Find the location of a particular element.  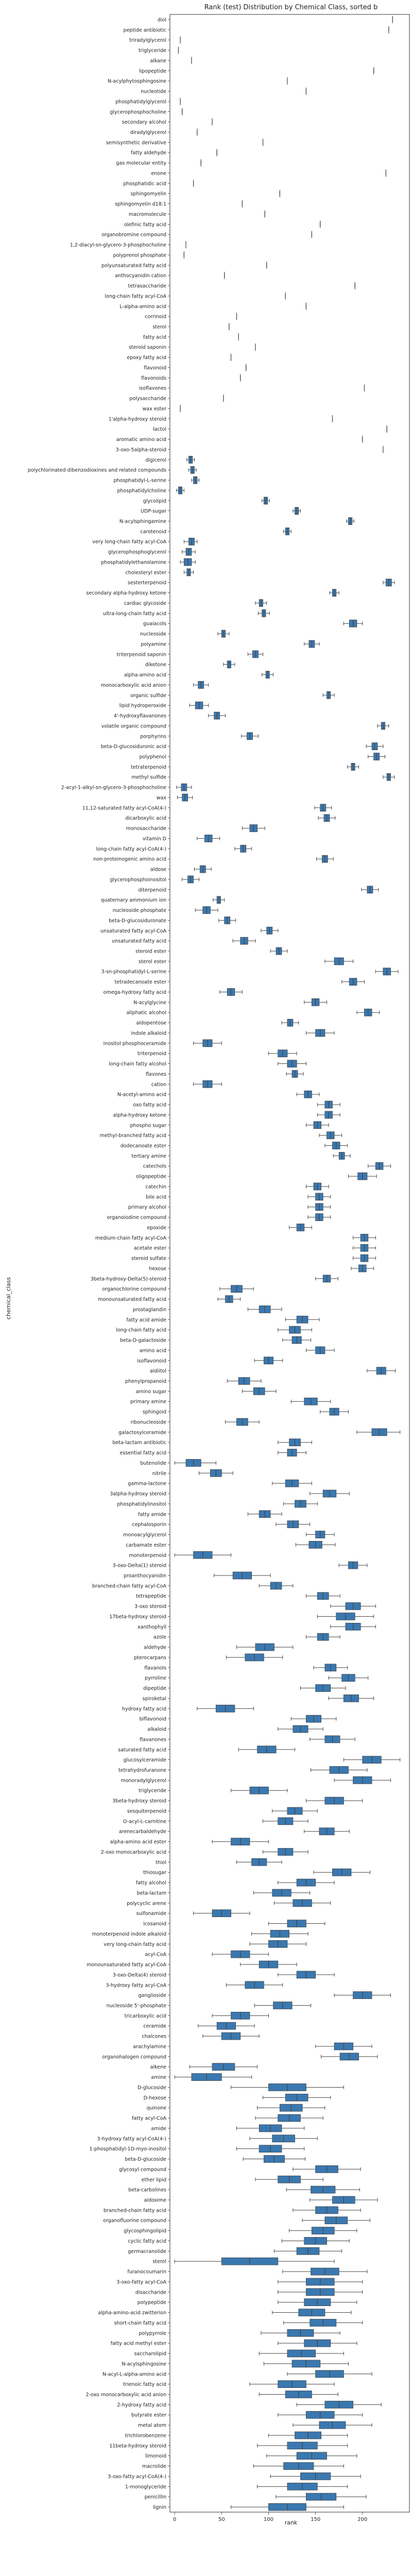

y-tick-label: volatile organic compound is located at coordinates (133, 726).